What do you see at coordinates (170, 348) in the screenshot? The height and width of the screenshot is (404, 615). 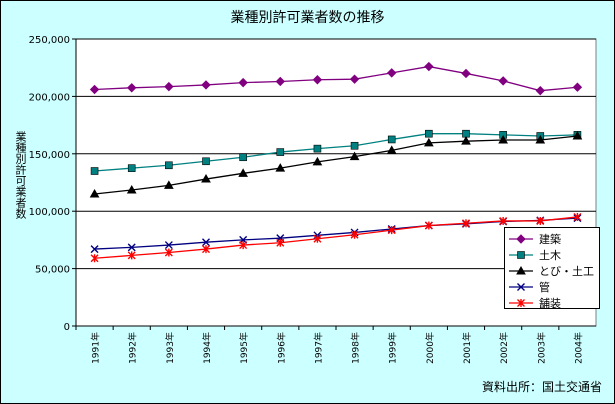 I see `x-tick-label: 1993年` at bounding box center [170, 348].